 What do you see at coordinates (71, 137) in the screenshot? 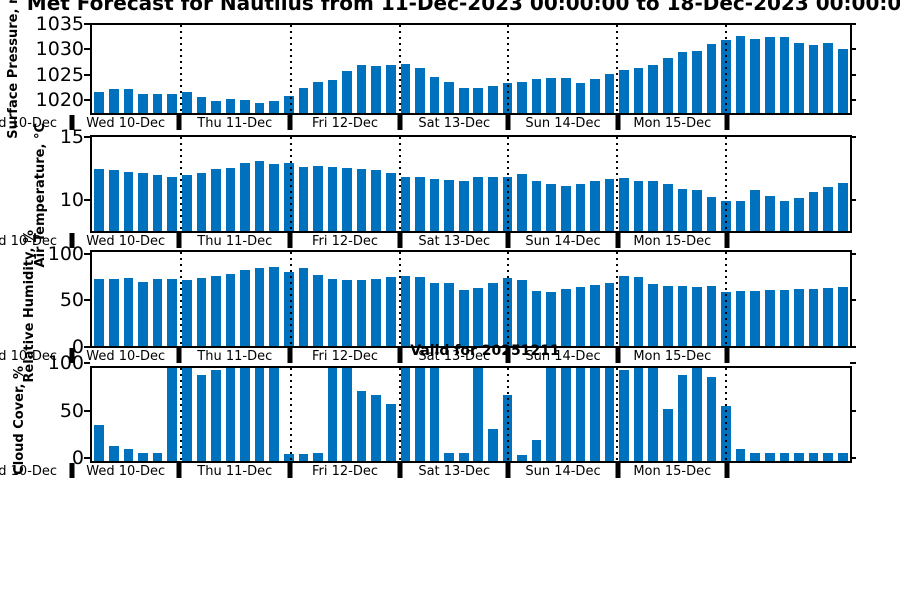
I see `y-tick-label: 15` at bounding box center [71, 137].